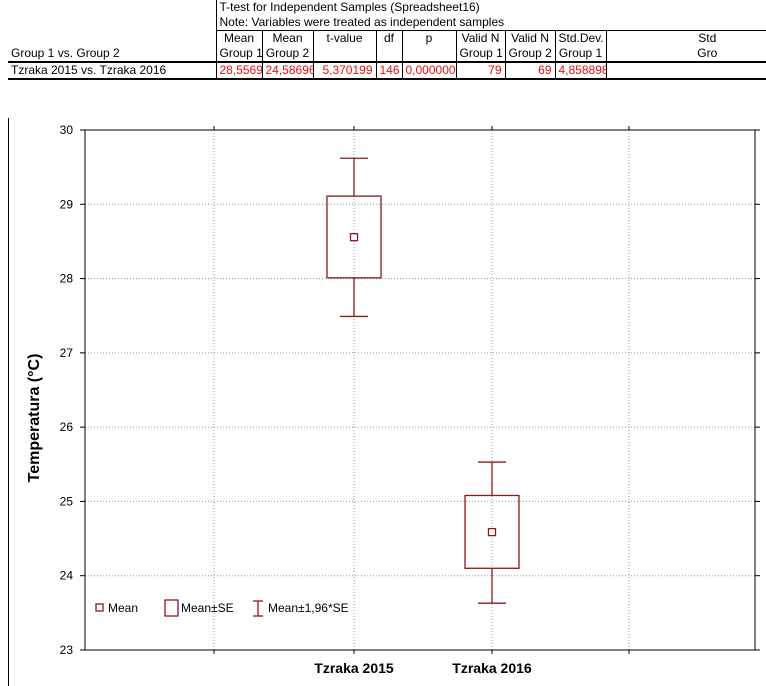  What do you see at coordinates (428, 71) in the screenshot?
I see `table-cell: 0,000000` at bounding box center [428, 71].